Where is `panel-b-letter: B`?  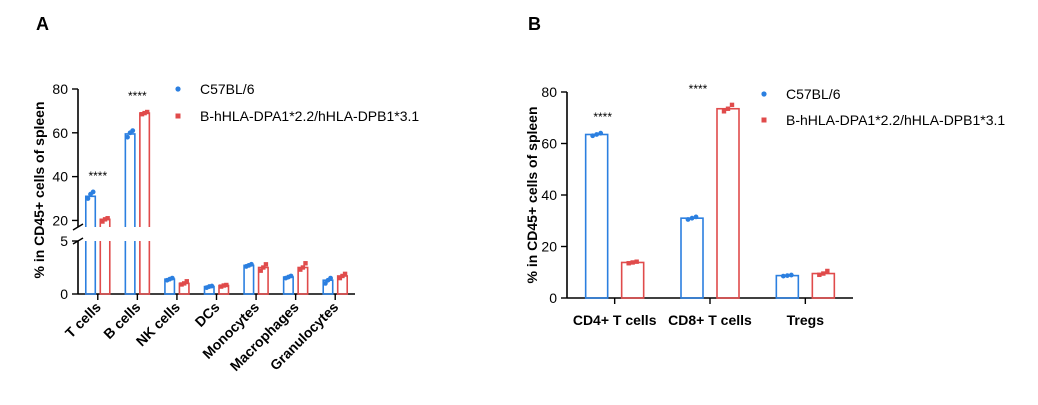 panel-b-letter: B is located at coordinates (534, 24).